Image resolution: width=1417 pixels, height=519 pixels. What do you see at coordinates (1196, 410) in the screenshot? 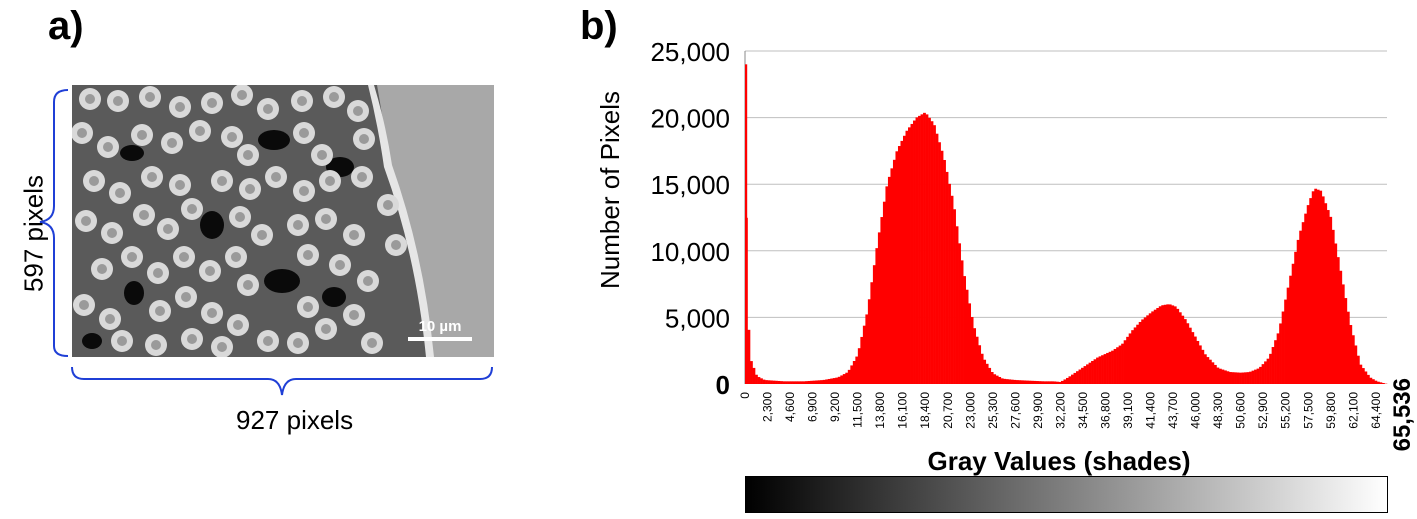
I see `x-tick-label: 46,000` at bounding box center [1196, 410].